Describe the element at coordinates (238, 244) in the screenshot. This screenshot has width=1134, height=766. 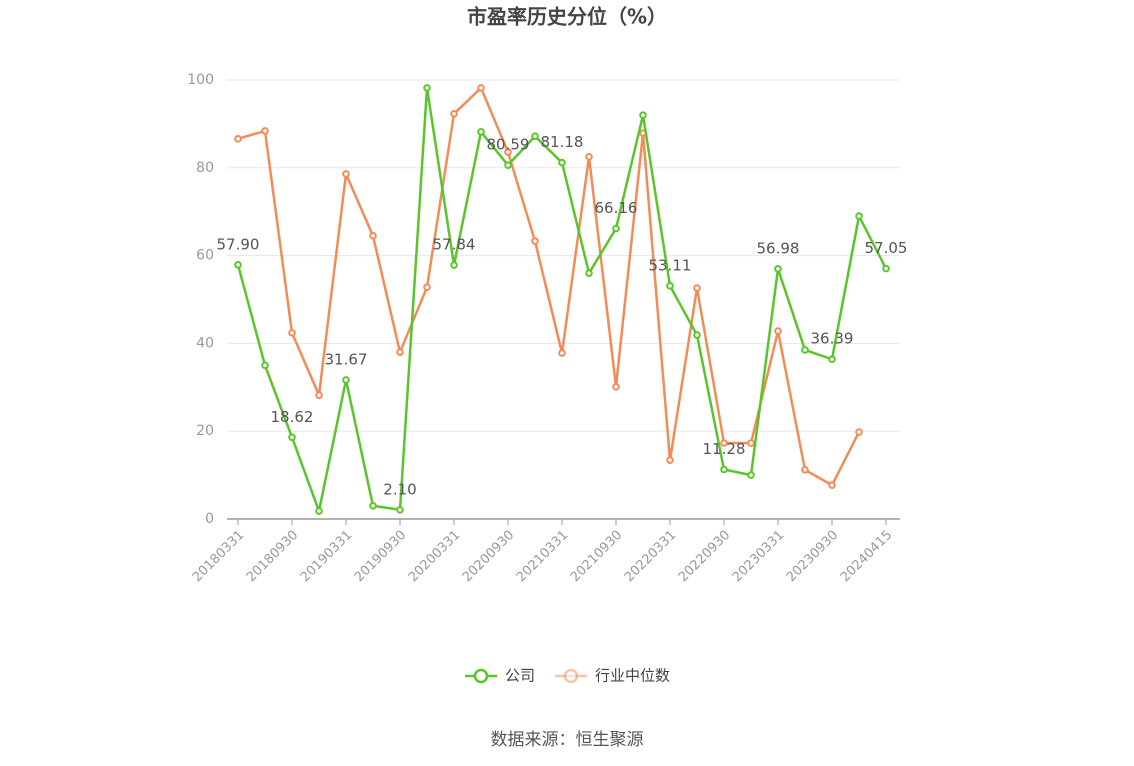
I see `data-label: 57.90` at that location.